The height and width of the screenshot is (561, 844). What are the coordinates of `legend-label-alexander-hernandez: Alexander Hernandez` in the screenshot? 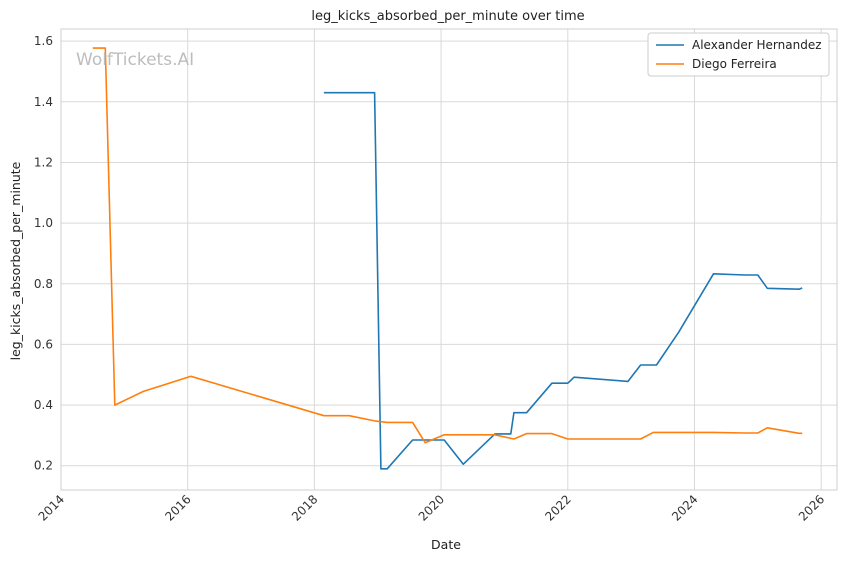 It's located at (757, 45).